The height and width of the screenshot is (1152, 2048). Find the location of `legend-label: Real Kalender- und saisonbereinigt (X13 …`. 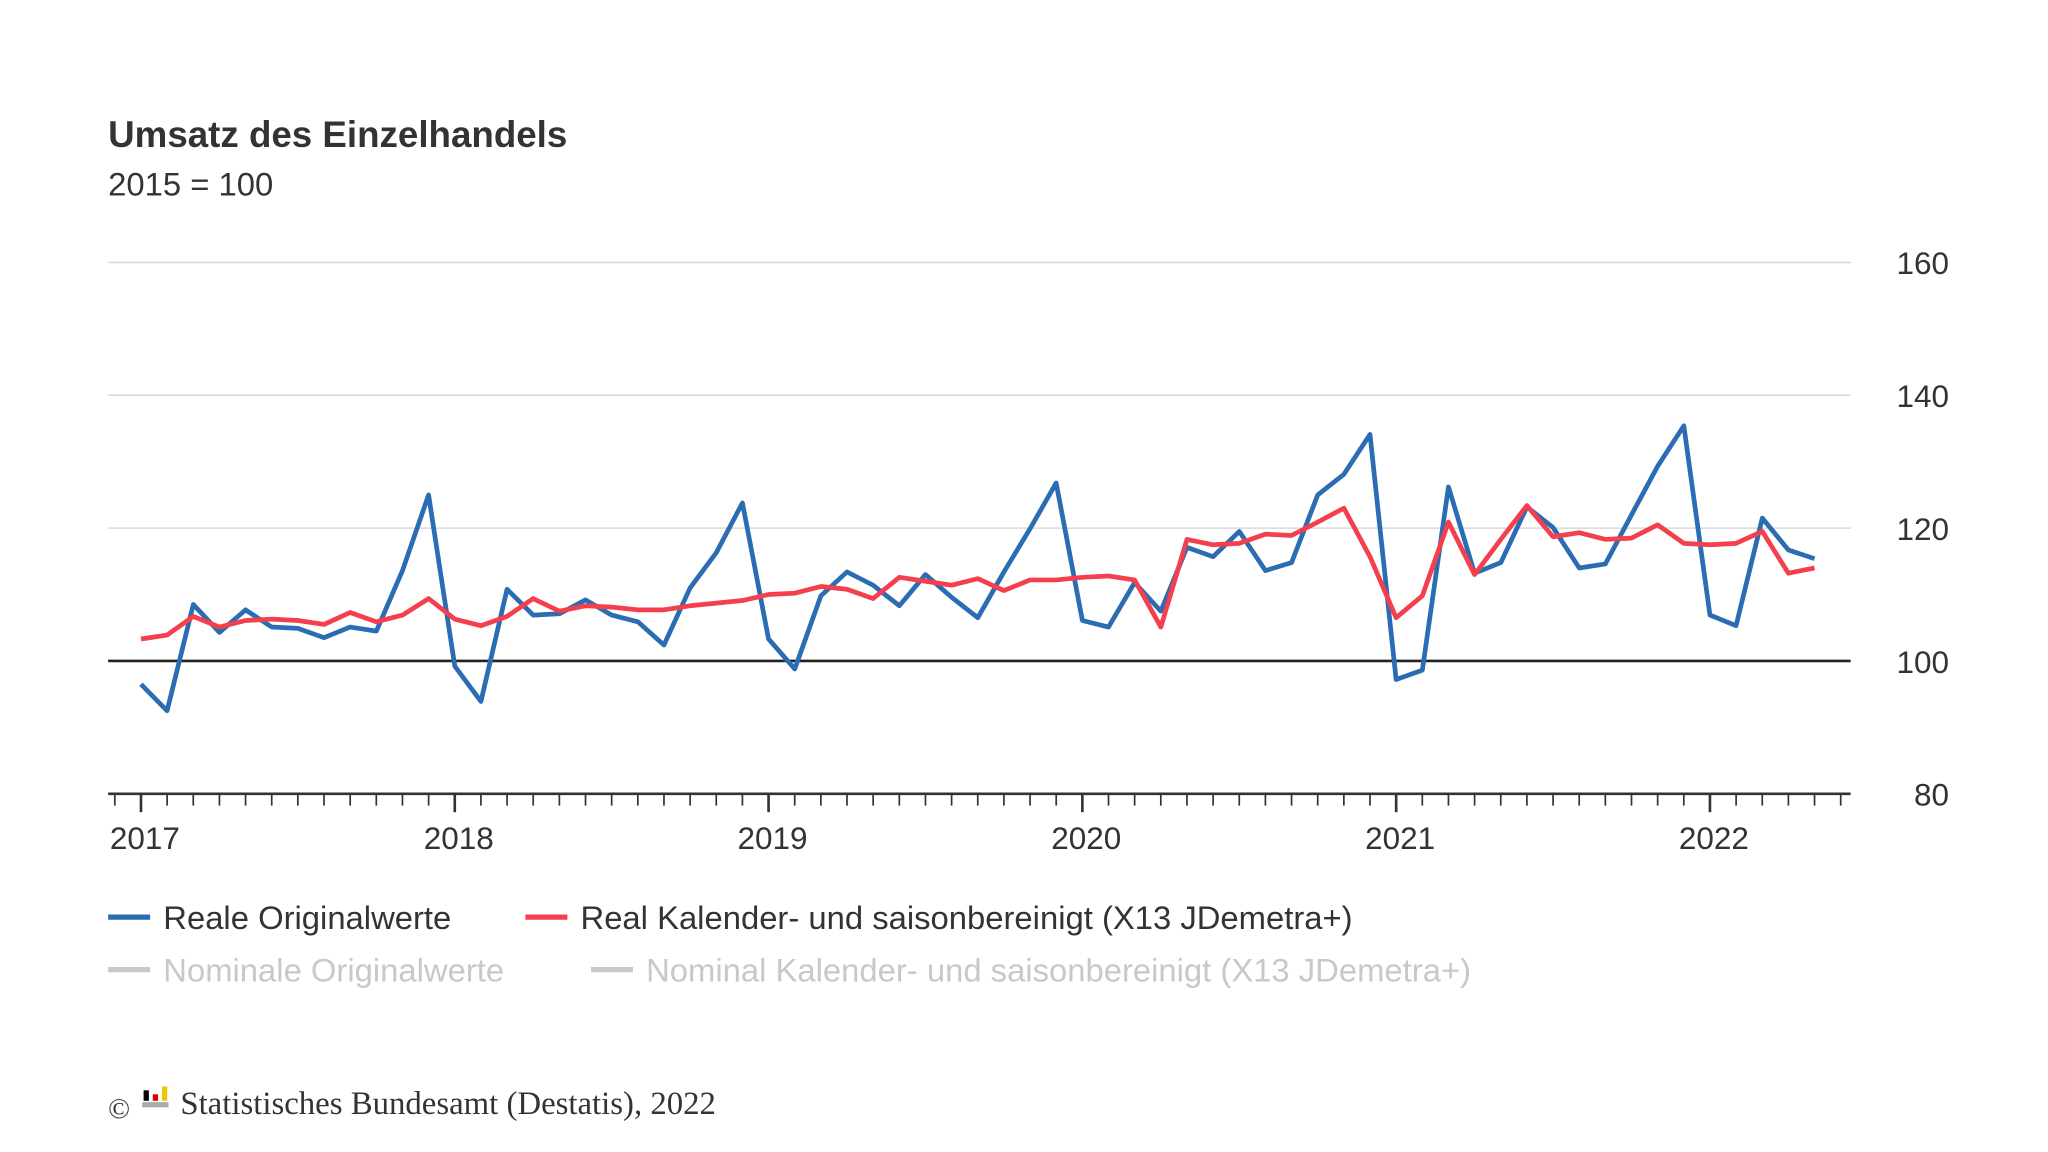

legend-label: Real Kalender- und saisonbereinigt (X13 … is located at coordinates (967, 917).